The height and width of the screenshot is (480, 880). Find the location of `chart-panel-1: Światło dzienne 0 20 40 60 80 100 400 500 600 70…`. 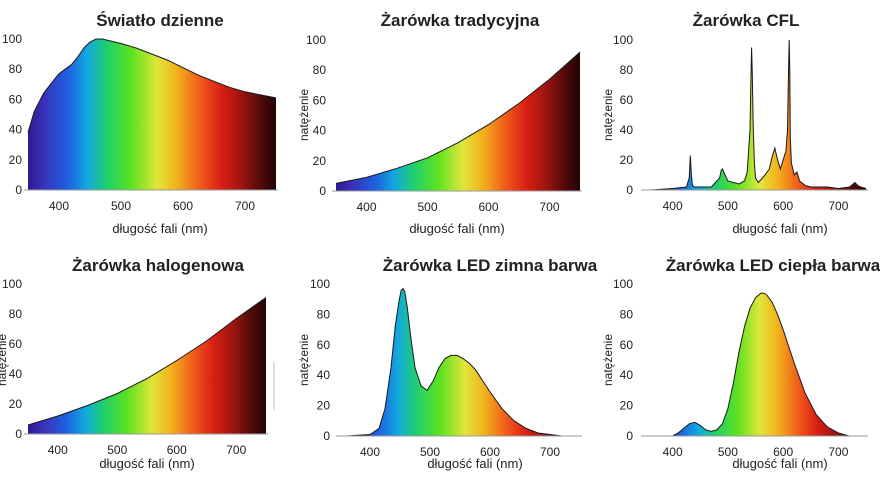

chart-panel-1: Światło dzienne 0 20 40 60 80 100 400 500 600 70… is located at coordinates (140, 123).